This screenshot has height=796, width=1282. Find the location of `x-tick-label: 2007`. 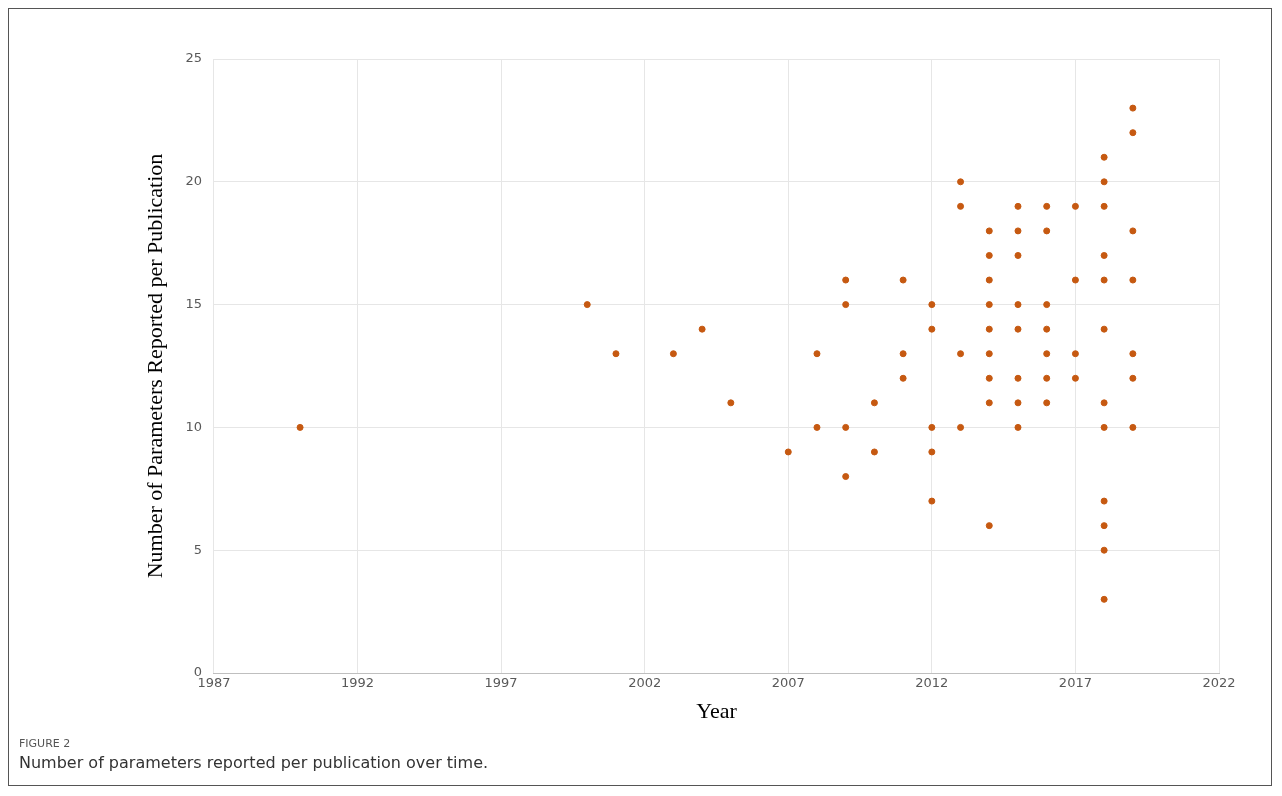

x-tick-label: 2007 is located at coordinates (788, 683).